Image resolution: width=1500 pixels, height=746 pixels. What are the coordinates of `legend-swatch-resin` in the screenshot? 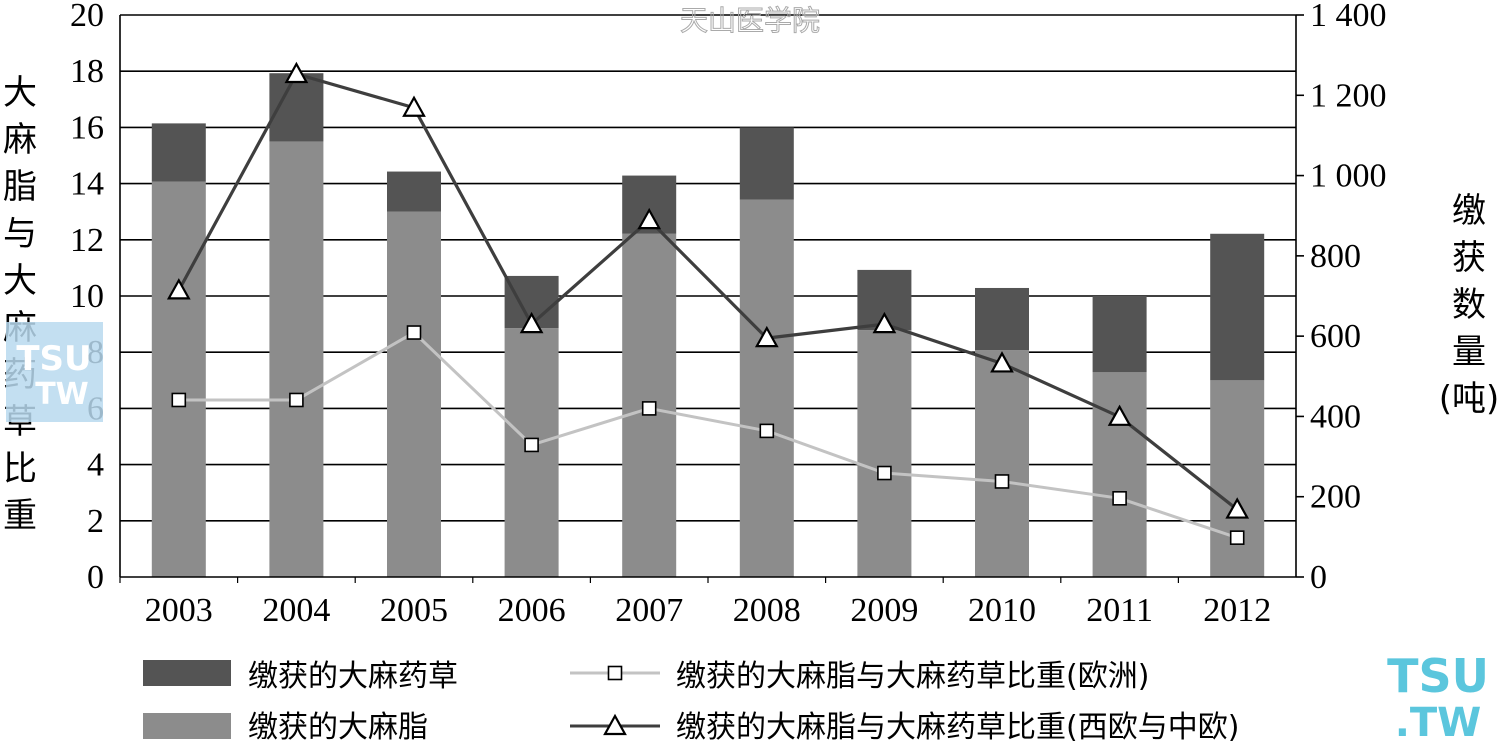 It's located at (187, 726).